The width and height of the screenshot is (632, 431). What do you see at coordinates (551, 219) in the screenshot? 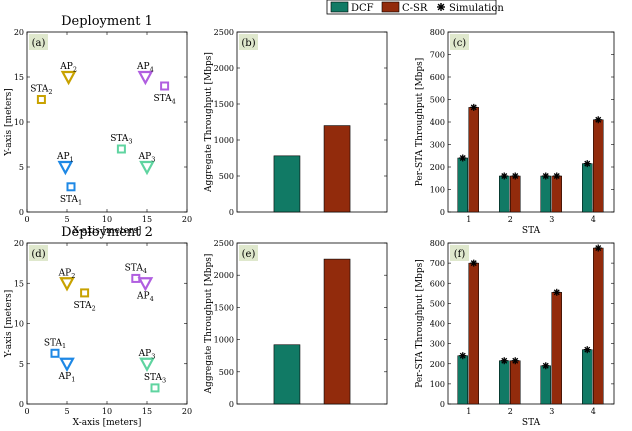
I see `x-tick-label: 3` at bounding box center [551, 219].